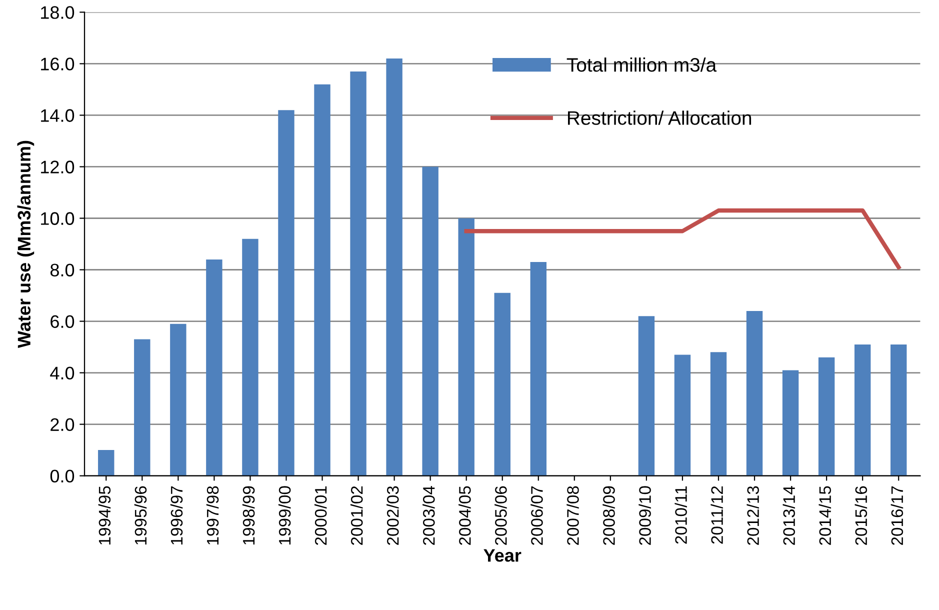 This screenshot has height=610, width=939. What do you see at coordinates (104, 515) in the screenshot?
I see `x-tick-label: 1994/95` at bounding box center [104, 515].